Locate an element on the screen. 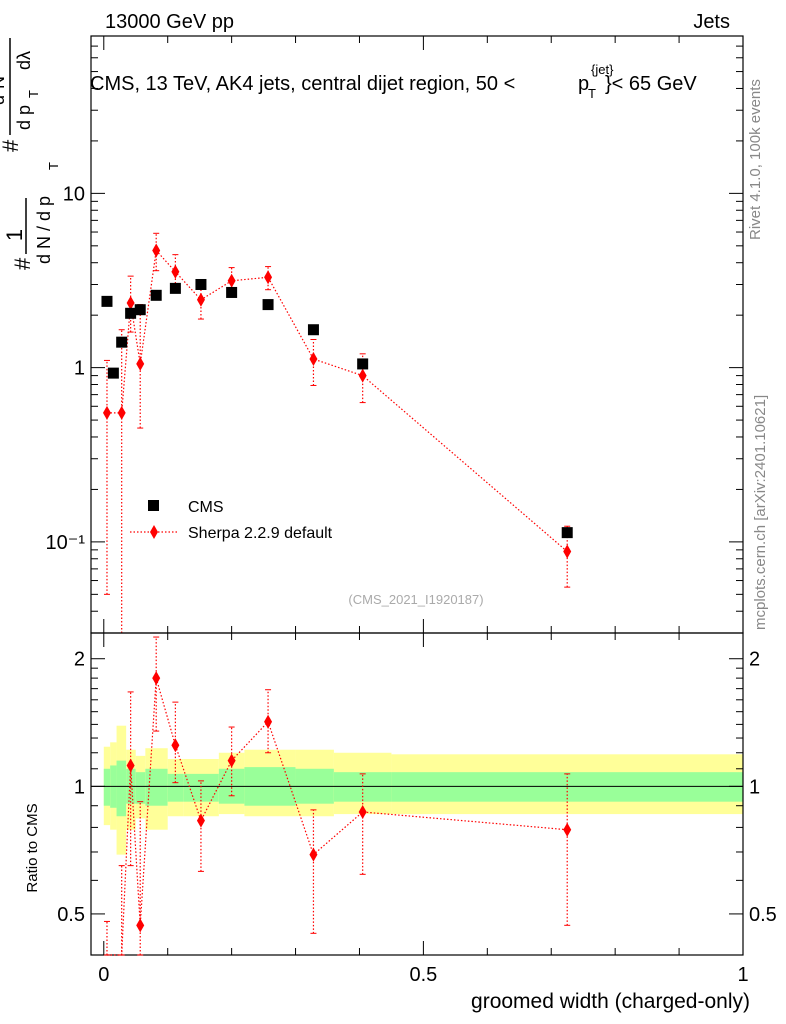  xlabel: groomed width (charged-only) is located at coordinates (610, 1001).